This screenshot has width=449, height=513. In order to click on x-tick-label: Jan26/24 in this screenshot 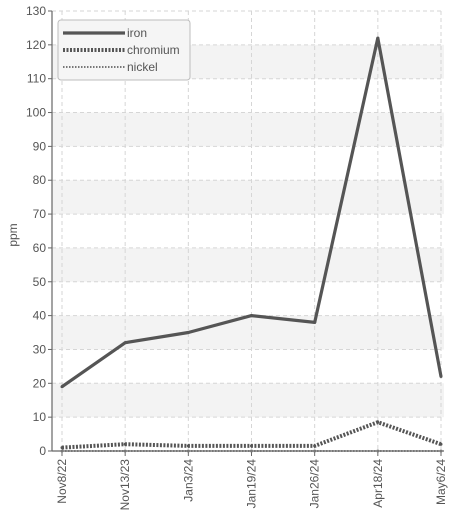, I will do `click(315, 484)`.